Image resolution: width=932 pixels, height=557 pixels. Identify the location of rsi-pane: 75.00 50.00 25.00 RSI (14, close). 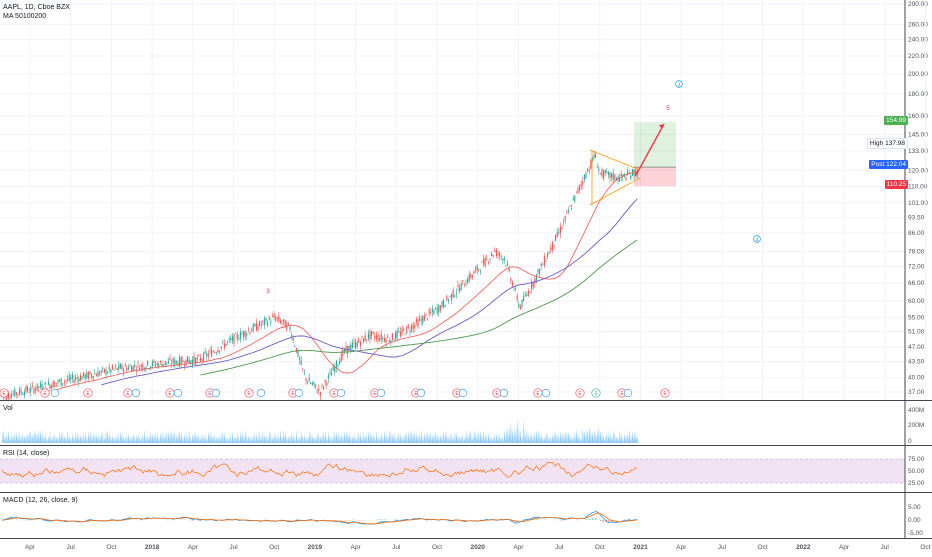
(466, 469).